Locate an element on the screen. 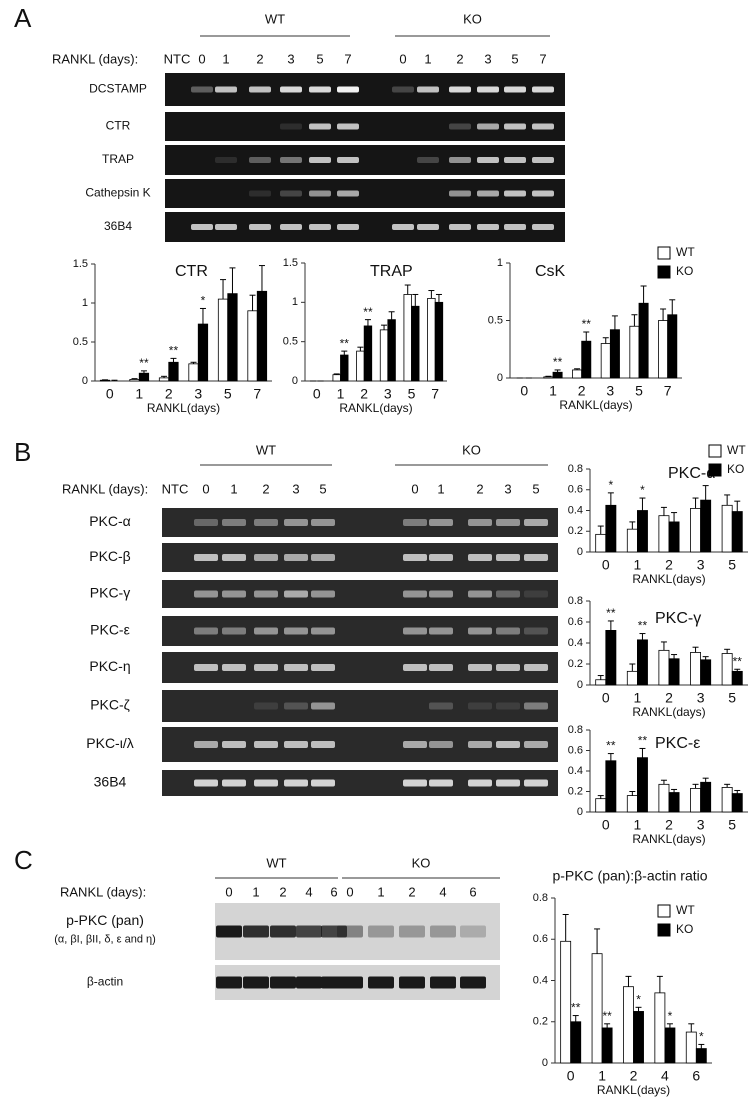 The height and width of the screenshot is (1102, 756). row-label: PKC-ζ is located at coordinates (110, 705).